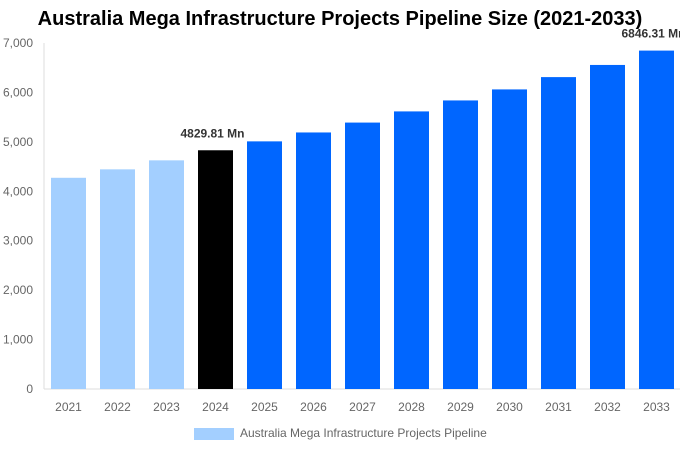 The height and width of the screenshot is (450, 680). Describe the element at coordinates (313, 261) in the screenshot. I see `bar-2026` at that location.